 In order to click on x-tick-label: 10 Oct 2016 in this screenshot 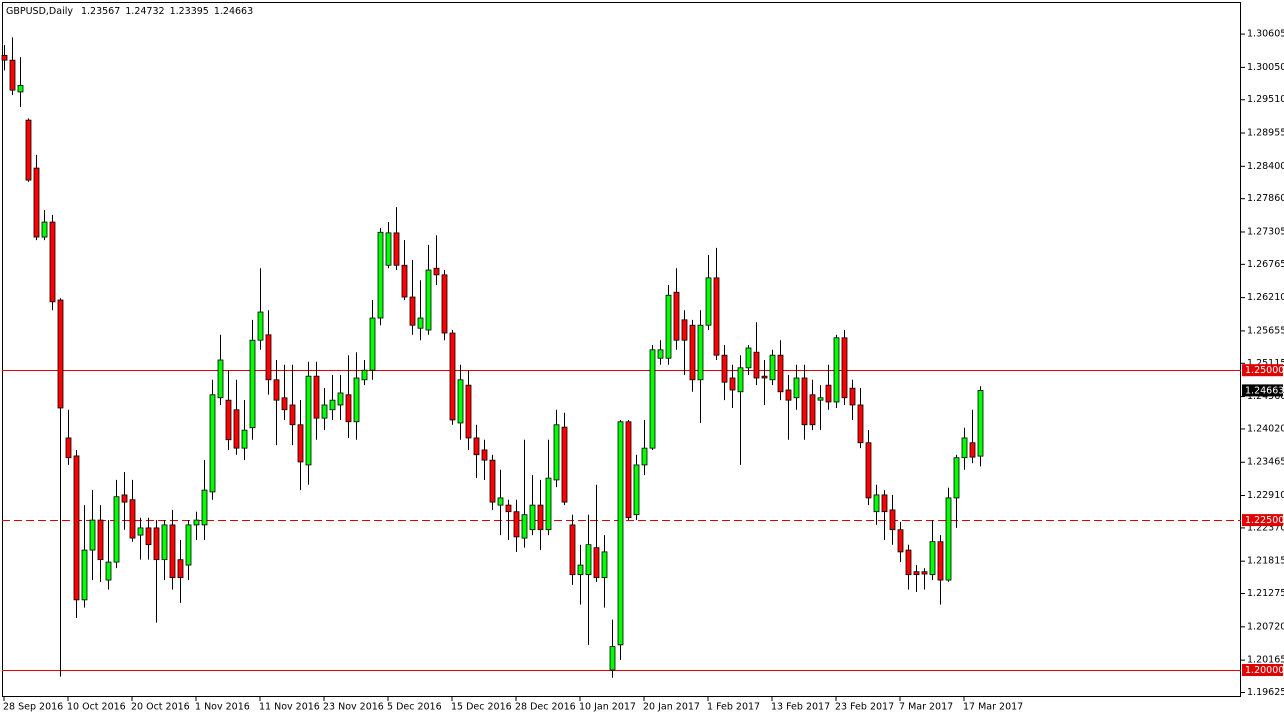, I will do `click(96, 707)`.